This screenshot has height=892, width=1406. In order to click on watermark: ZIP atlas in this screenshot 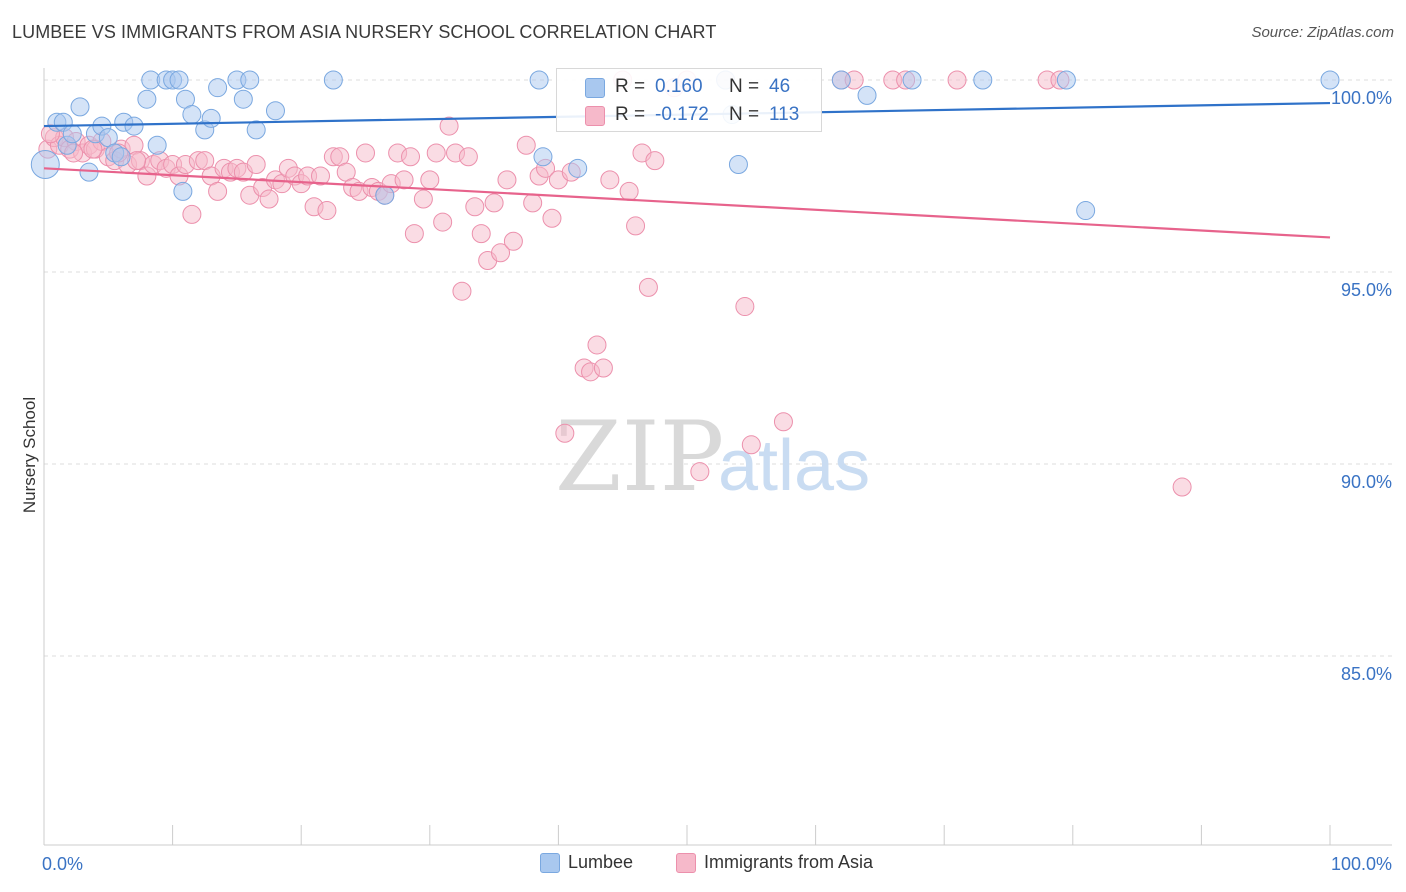, I will do `click(712, 457)`.